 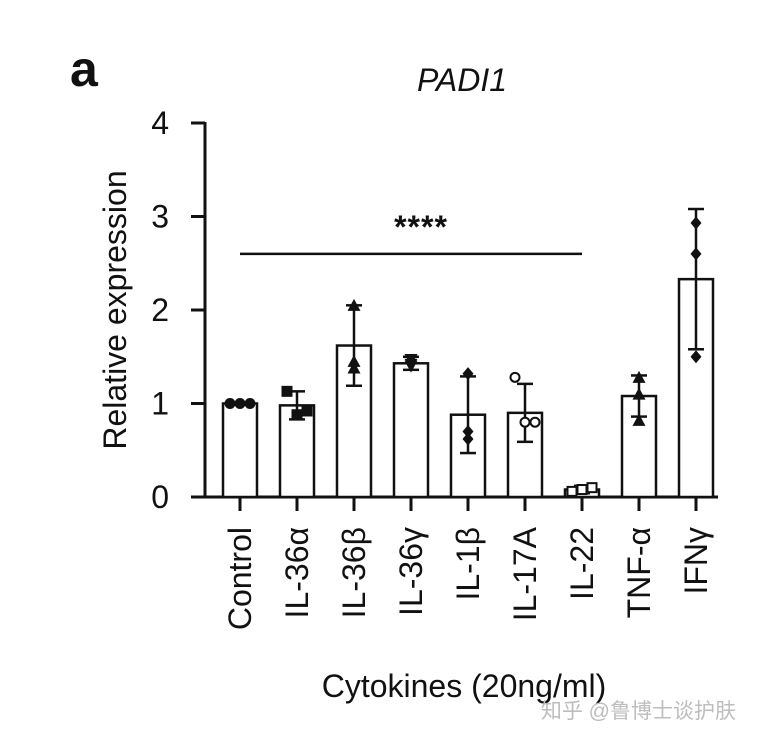 I want to click on y-axis-label: Relative expression, so click(x=115, y=309).